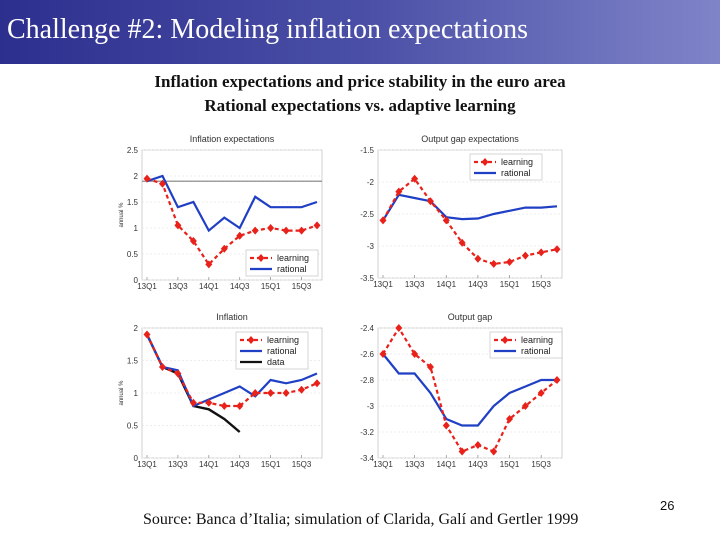 This screenshot has height=540, width=720. What do you see at coordinates (367, 328) in the screenshot?
I see `y-tick-label: -2.4` at bounding box center [367, 328].